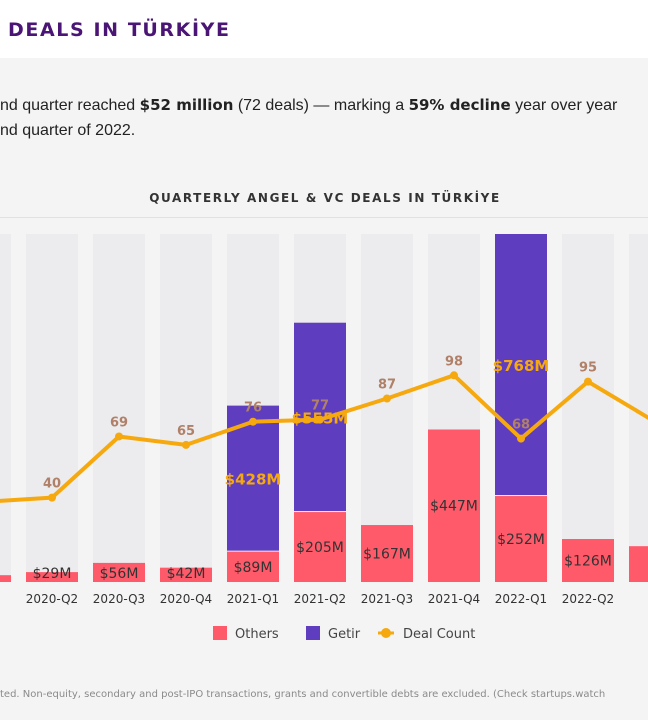 Image resolution: width=648 pixels, height=720 pixels. Describe the element at coordinates (253, 480) in the screenshot. I see `bar-value-label-getir: $428M` at that location.